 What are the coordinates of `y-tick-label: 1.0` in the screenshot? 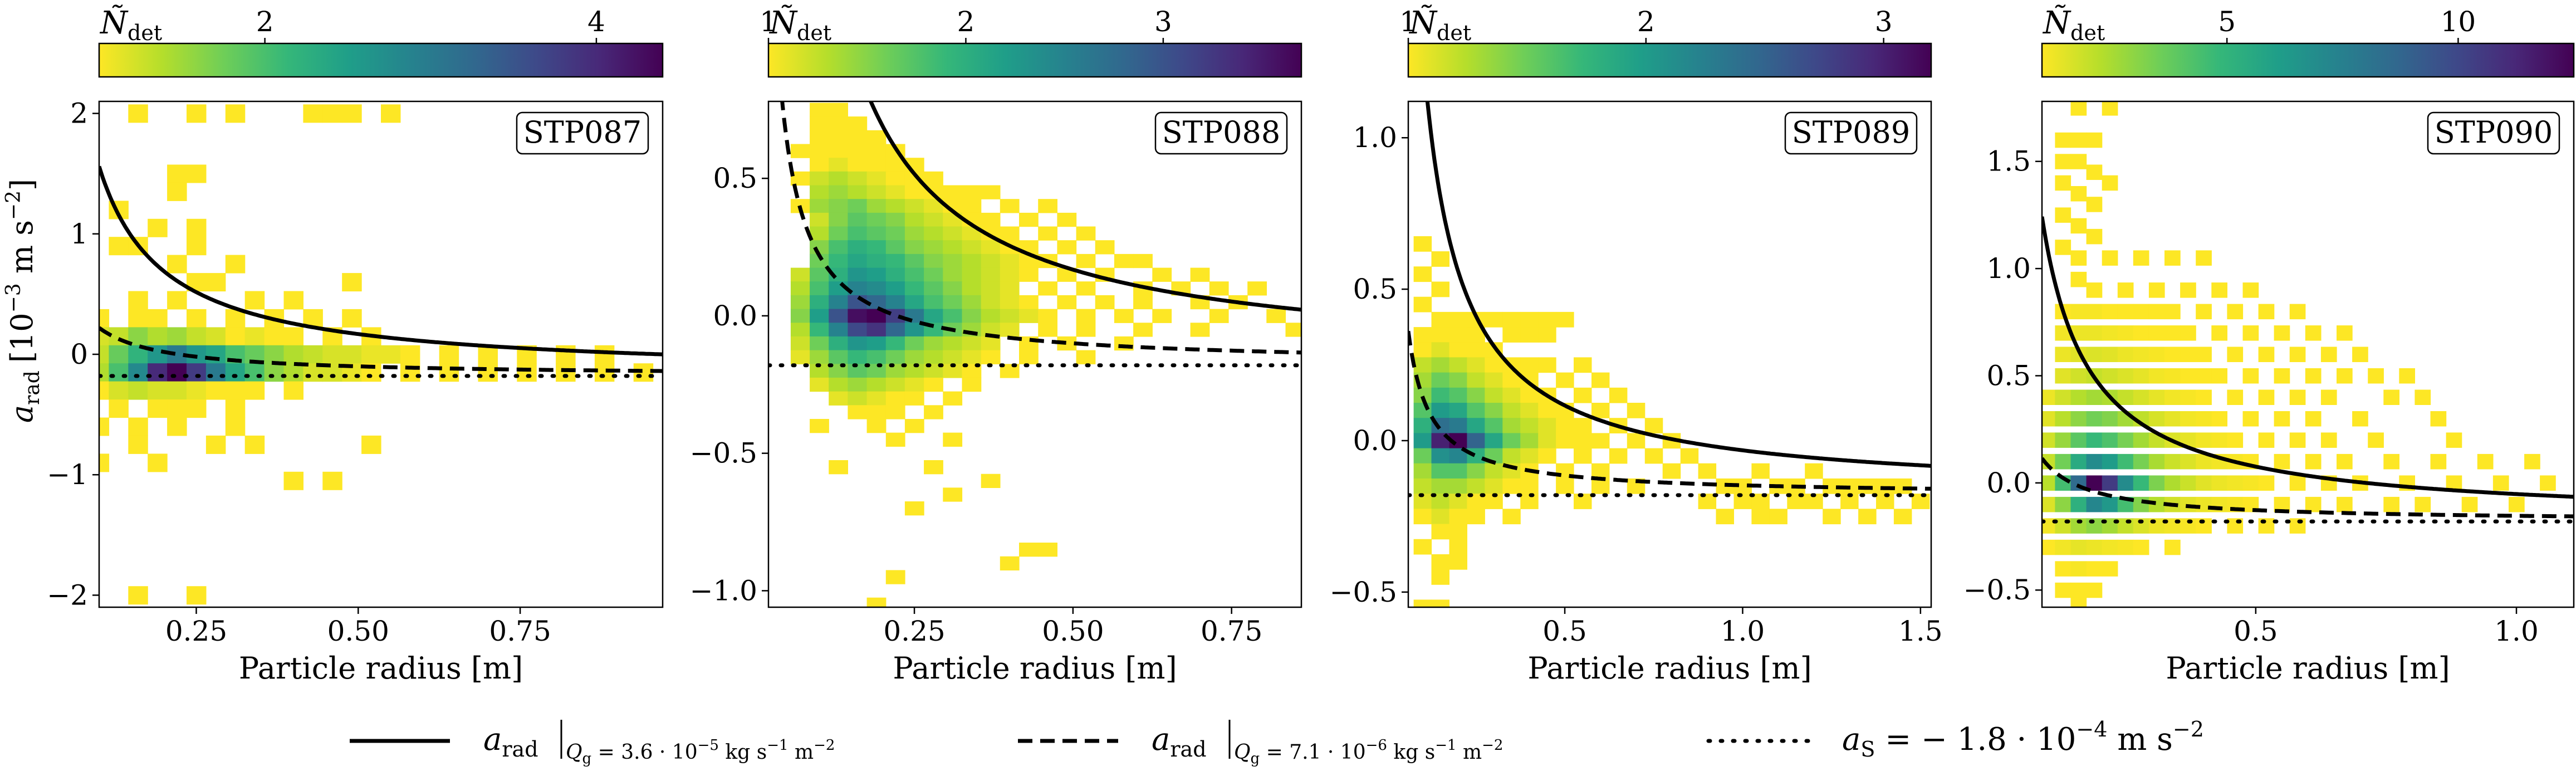 It's located at (2008, 268).